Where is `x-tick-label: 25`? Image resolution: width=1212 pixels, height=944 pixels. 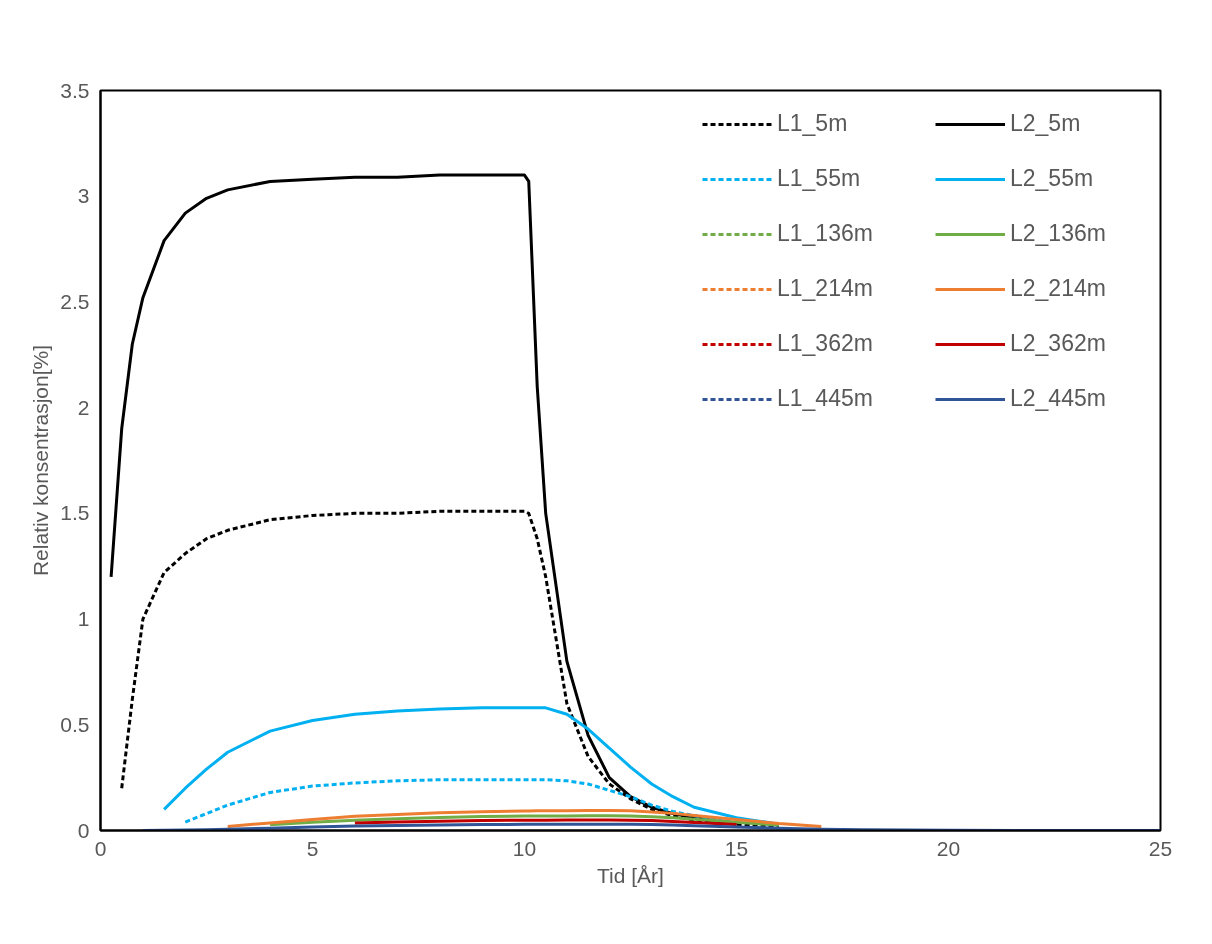 x-tick-label: 25 is located at coordinates (1160, 848).